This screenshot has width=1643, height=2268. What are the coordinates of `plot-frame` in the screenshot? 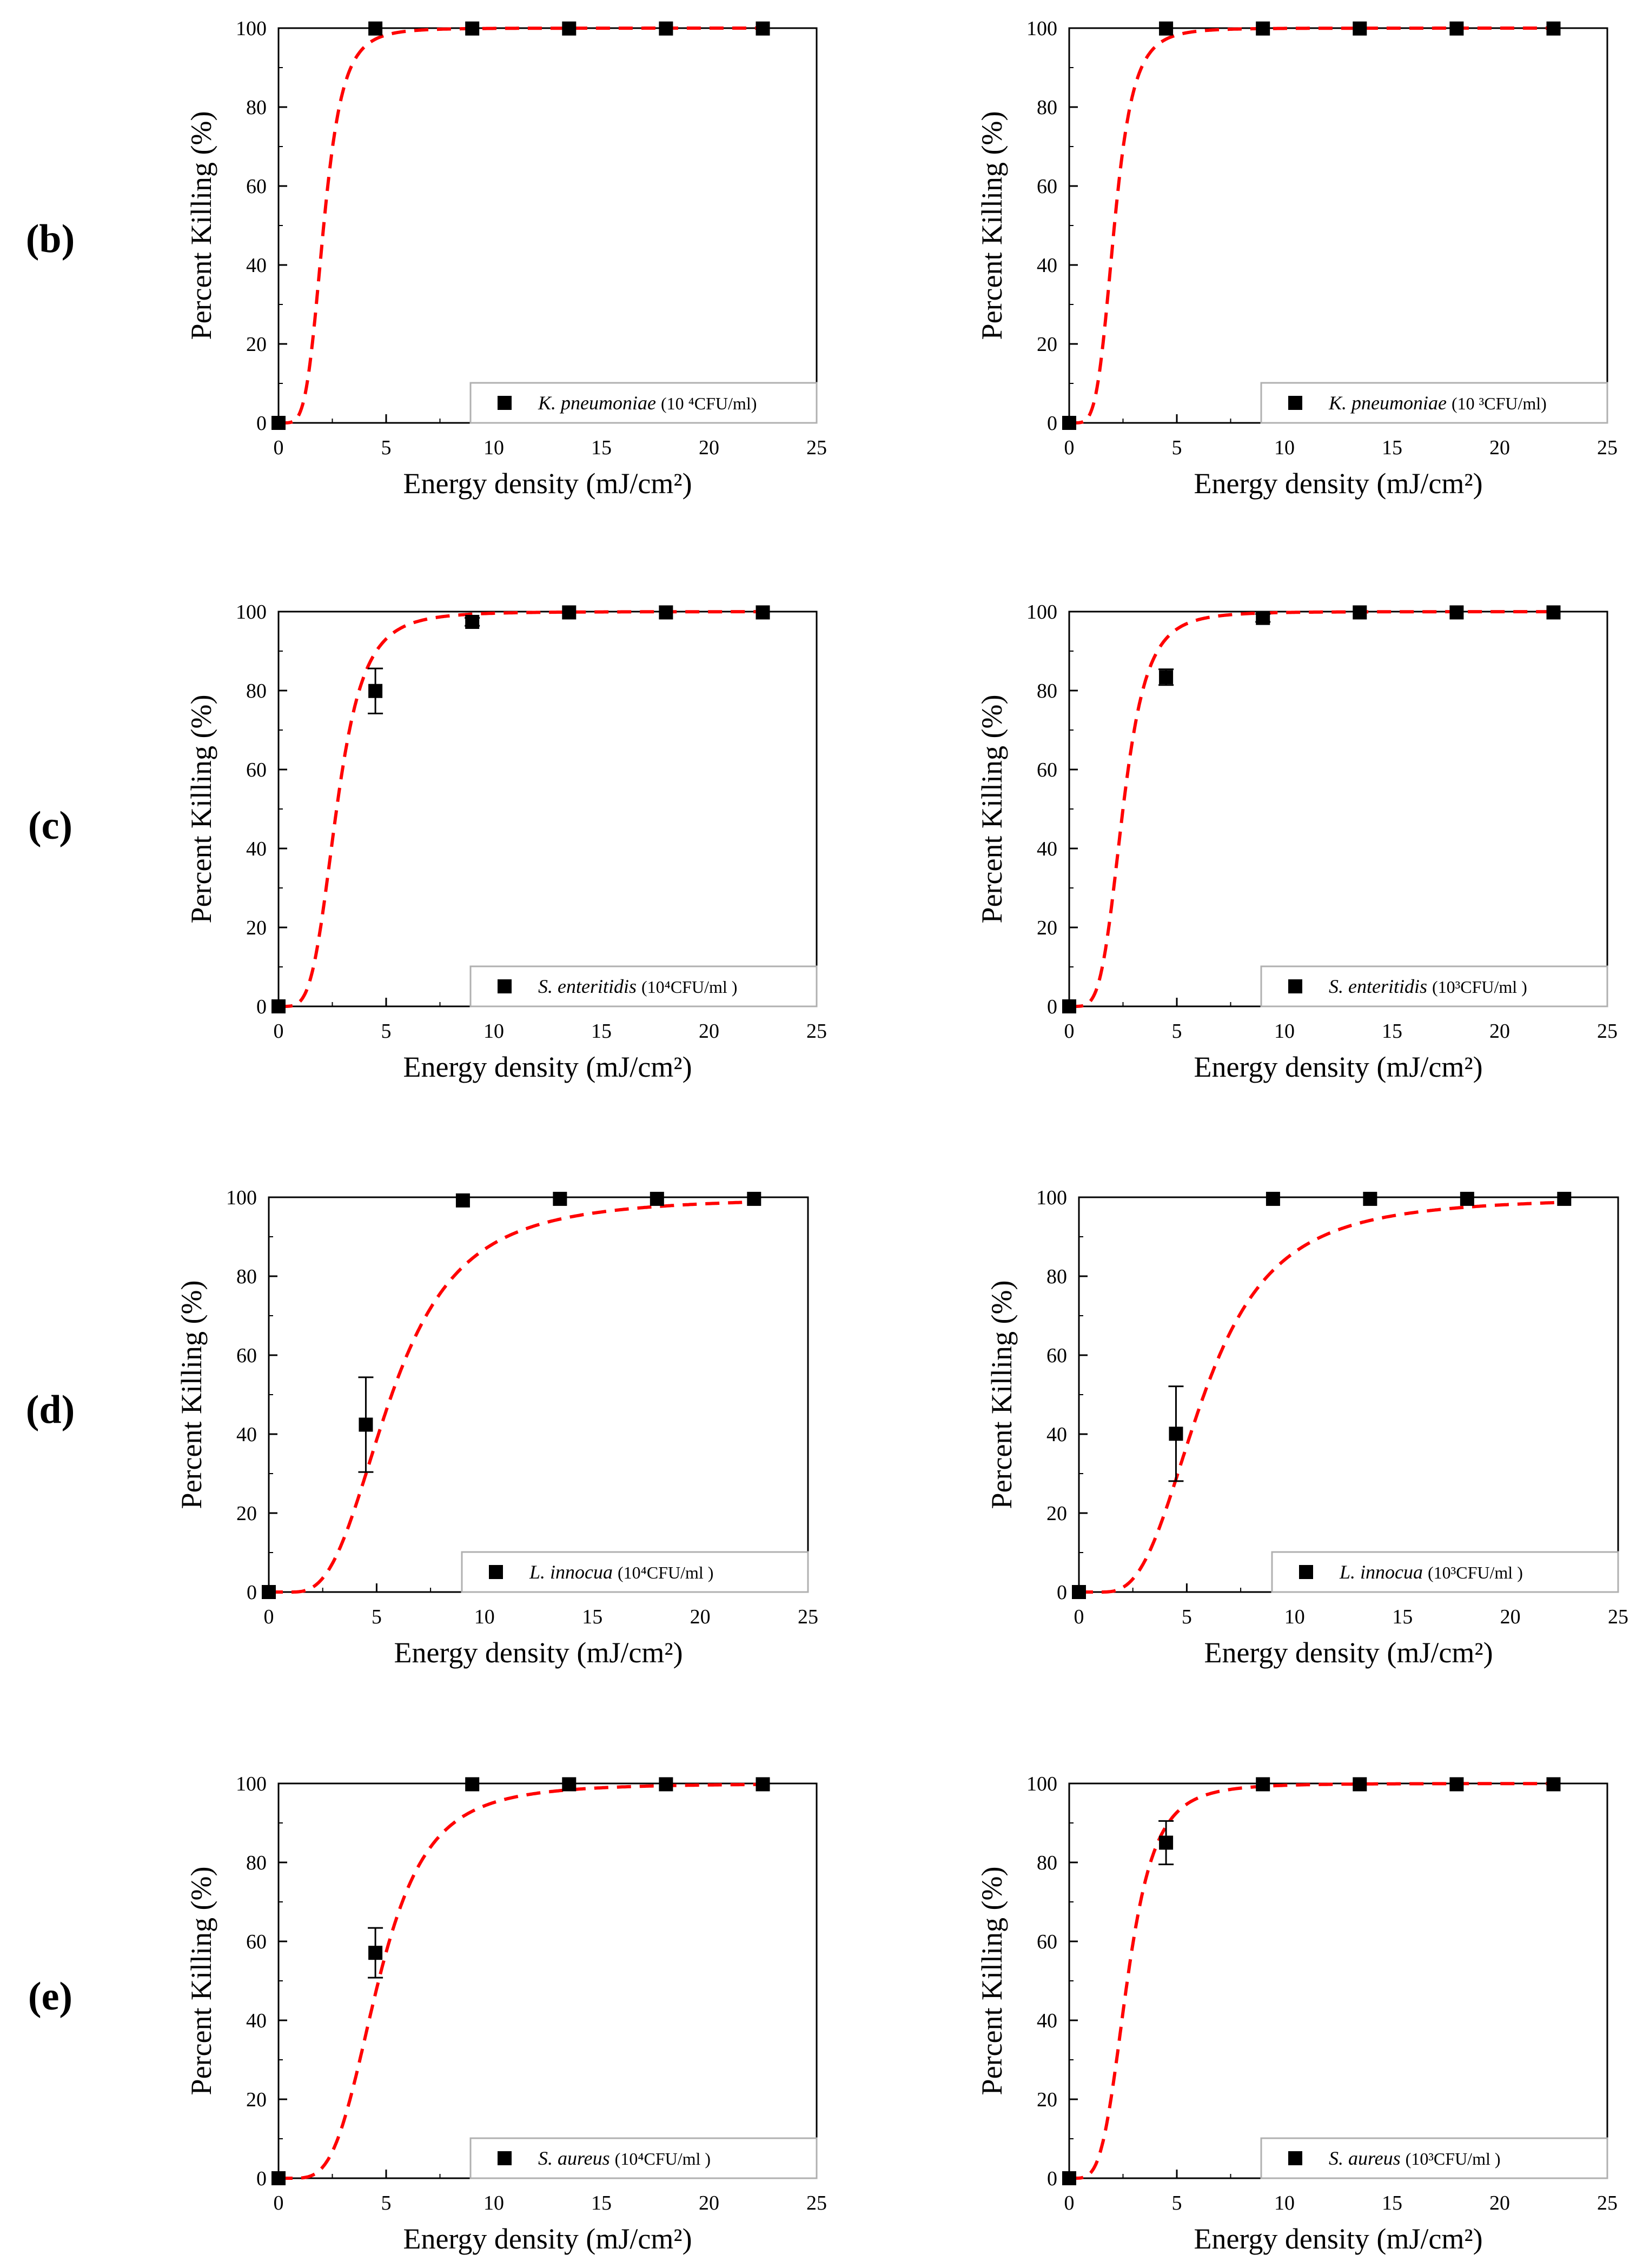 It's located at (538, 1395).